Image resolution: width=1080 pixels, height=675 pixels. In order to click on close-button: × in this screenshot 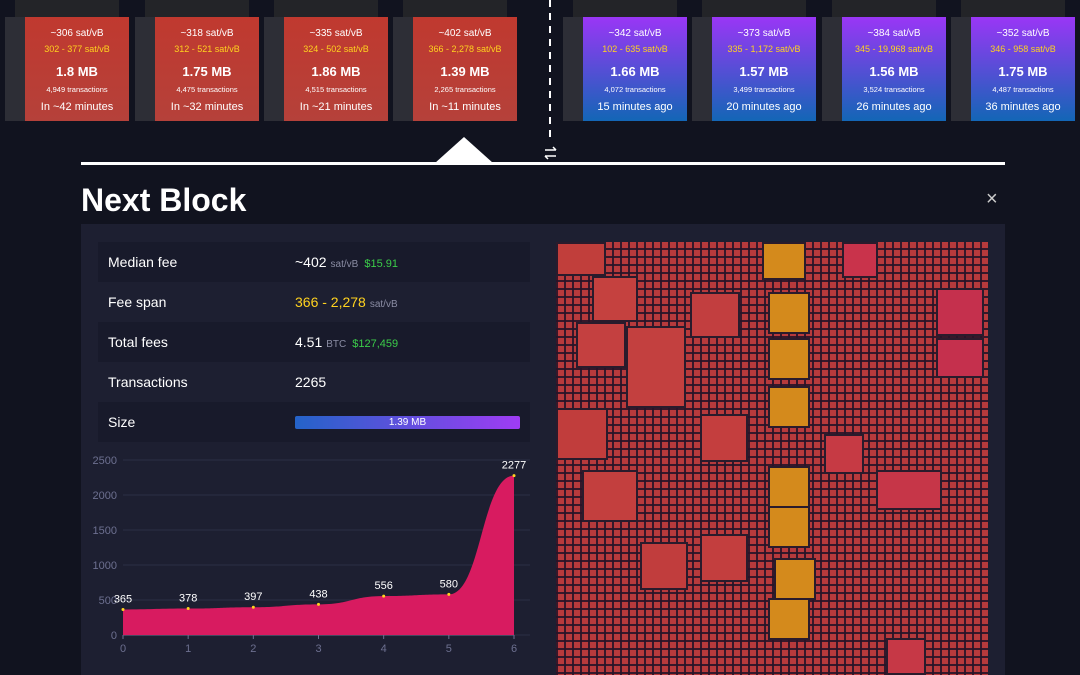, I will do `click(992, 199)`.